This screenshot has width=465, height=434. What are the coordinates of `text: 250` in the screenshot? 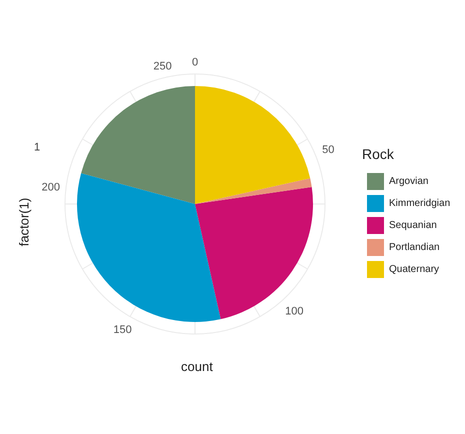 It's located at (162, 66).